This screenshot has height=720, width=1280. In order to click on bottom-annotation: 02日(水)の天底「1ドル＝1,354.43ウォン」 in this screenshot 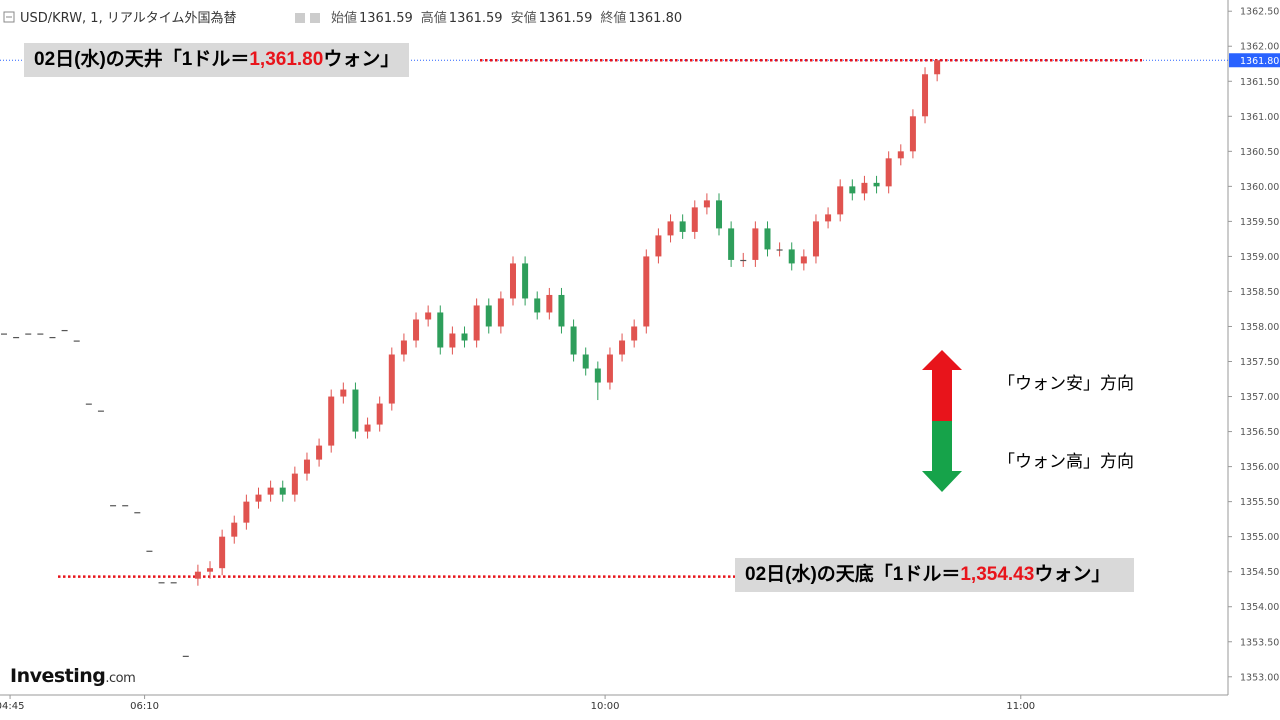, I will do `click(935, 574)`.